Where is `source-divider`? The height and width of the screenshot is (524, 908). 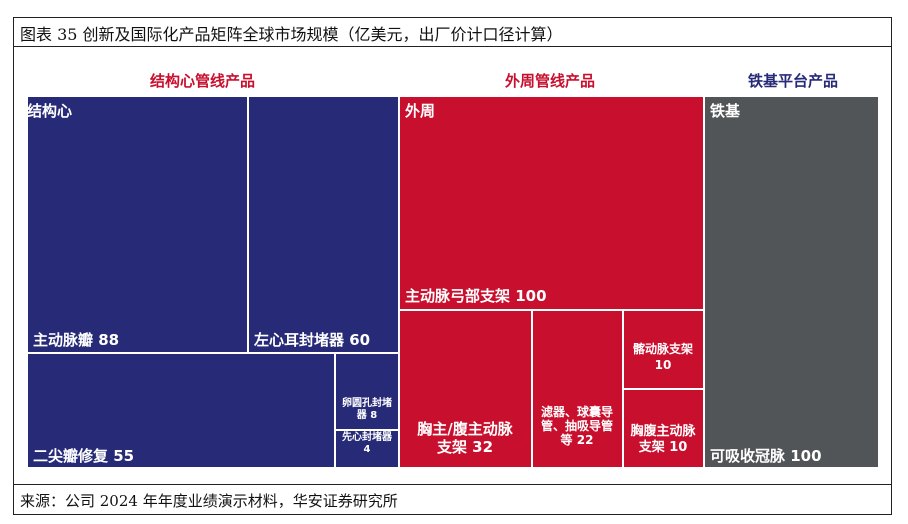
source-divider is located at coordinates (452, 484).